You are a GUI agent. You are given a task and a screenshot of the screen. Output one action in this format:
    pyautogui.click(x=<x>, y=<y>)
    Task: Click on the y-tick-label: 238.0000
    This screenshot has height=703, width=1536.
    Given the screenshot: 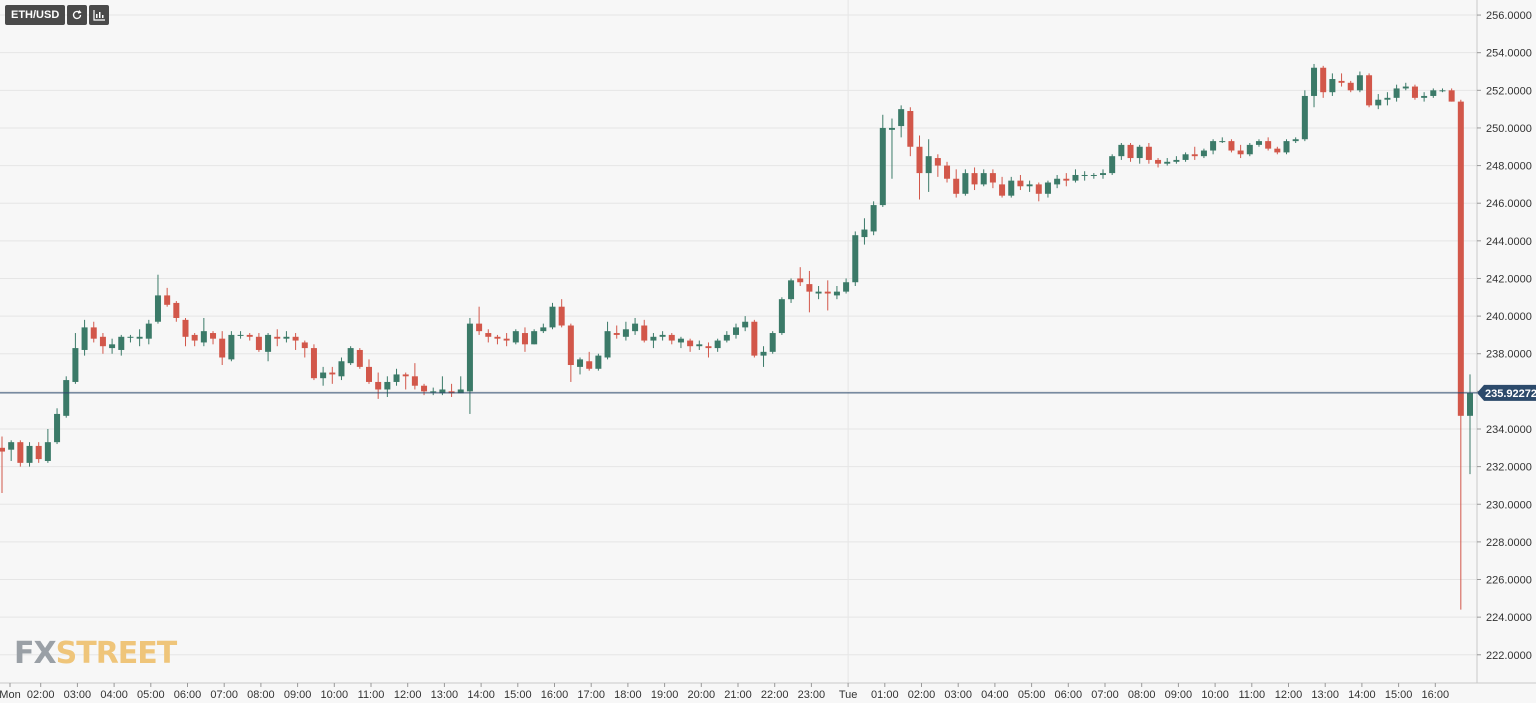 What is the action you would take?
    pyautogui.click(x=1509, y=355)
    